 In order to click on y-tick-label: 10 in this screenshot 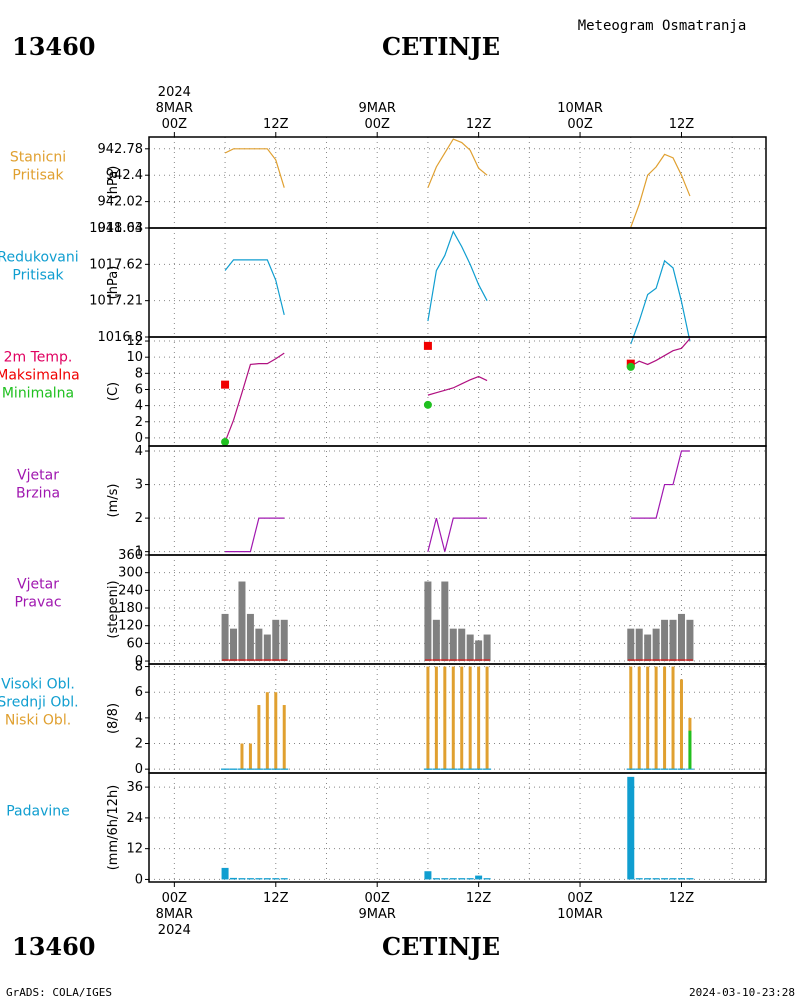, I will do `click(134, 357)`.